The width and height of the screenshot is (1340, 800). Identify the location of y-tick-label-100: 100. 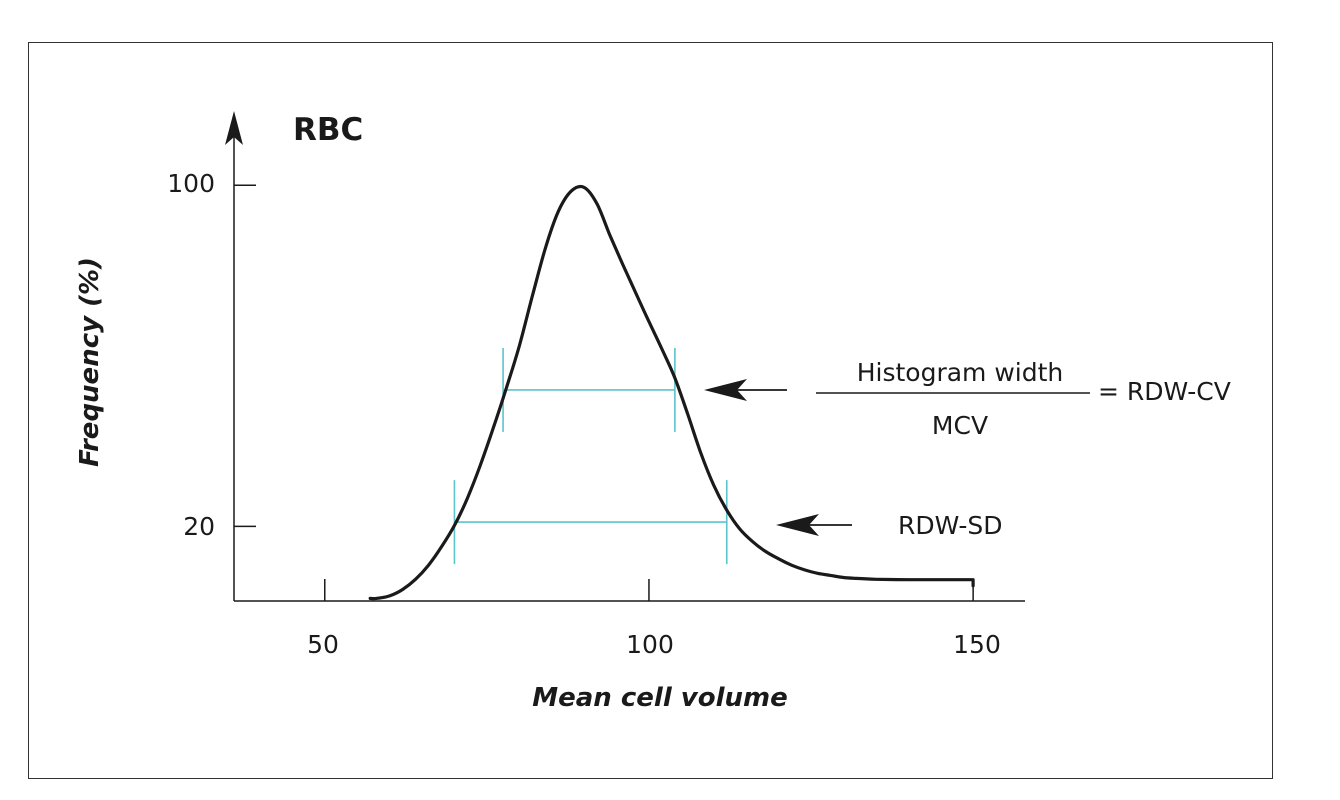
(191, 183).